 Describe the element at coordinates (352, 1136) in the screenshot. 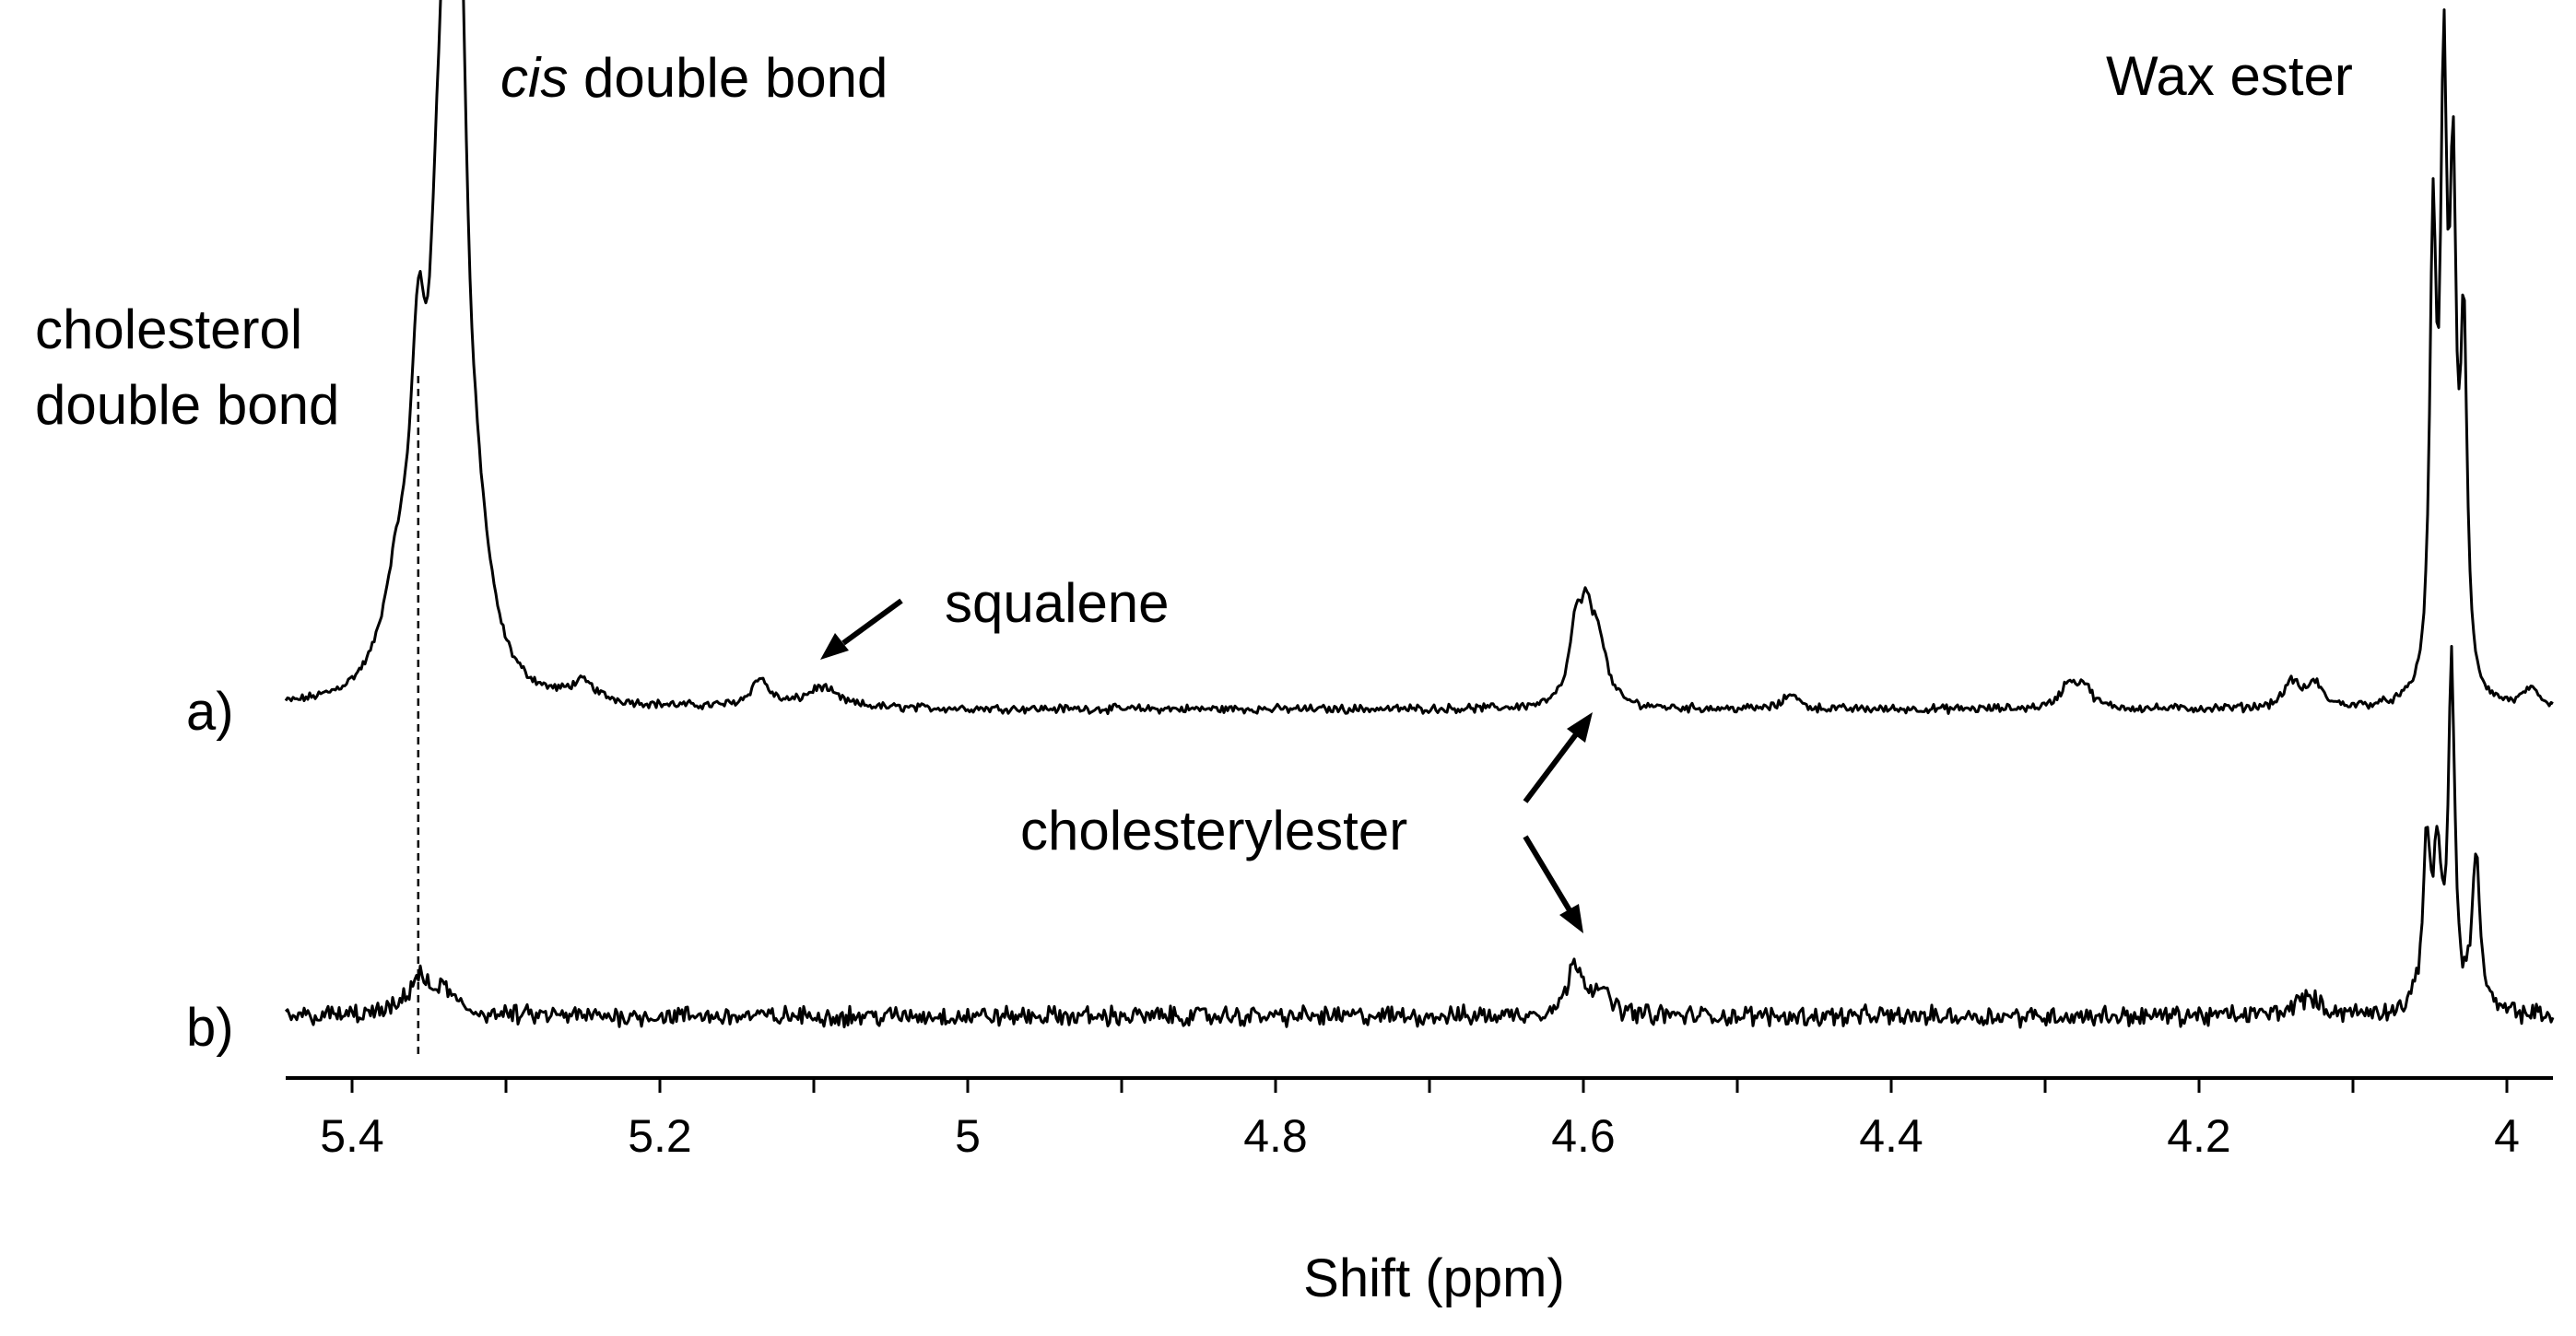

I see `x-tick-label: 5.4` at that location.